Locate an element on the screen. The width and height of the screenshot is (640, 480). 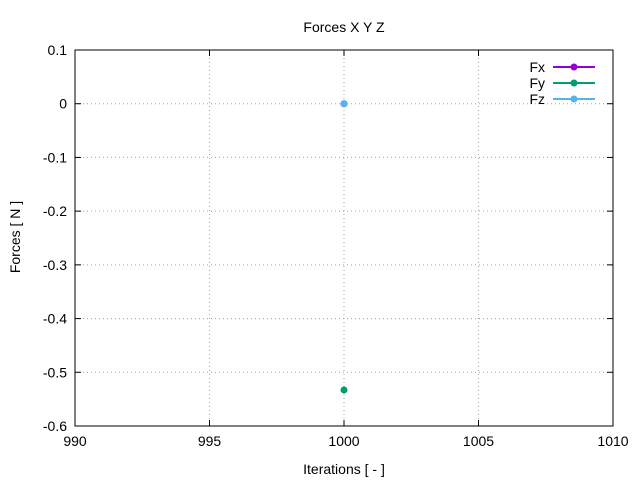
x-tick-label: 995 is located at coordinates (210, 441).